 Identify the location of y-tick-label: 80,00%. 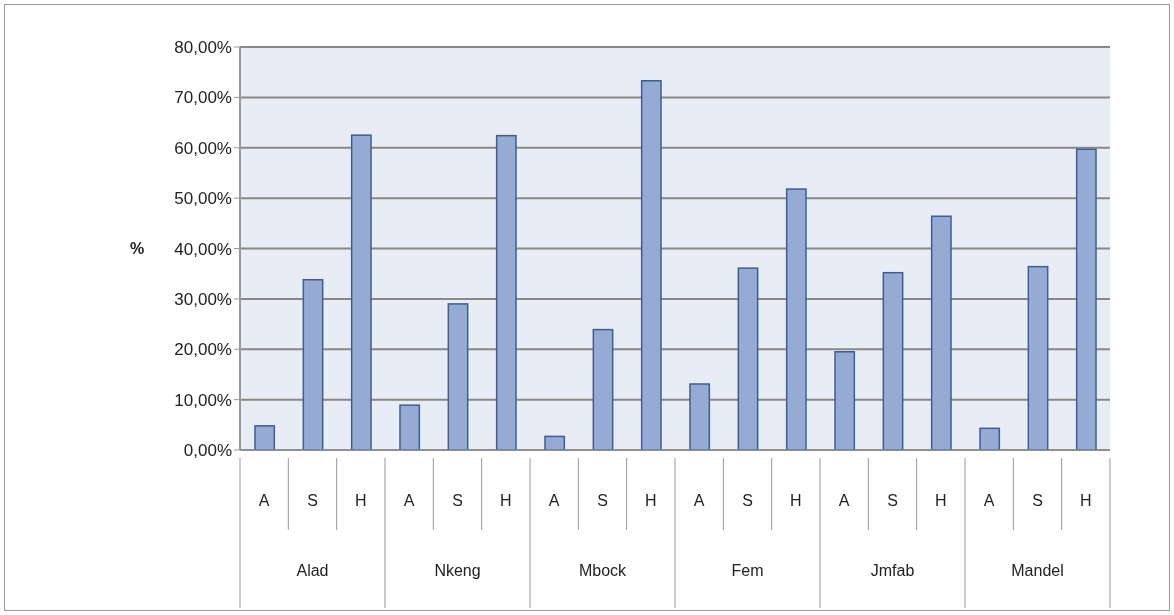
(203, 48).